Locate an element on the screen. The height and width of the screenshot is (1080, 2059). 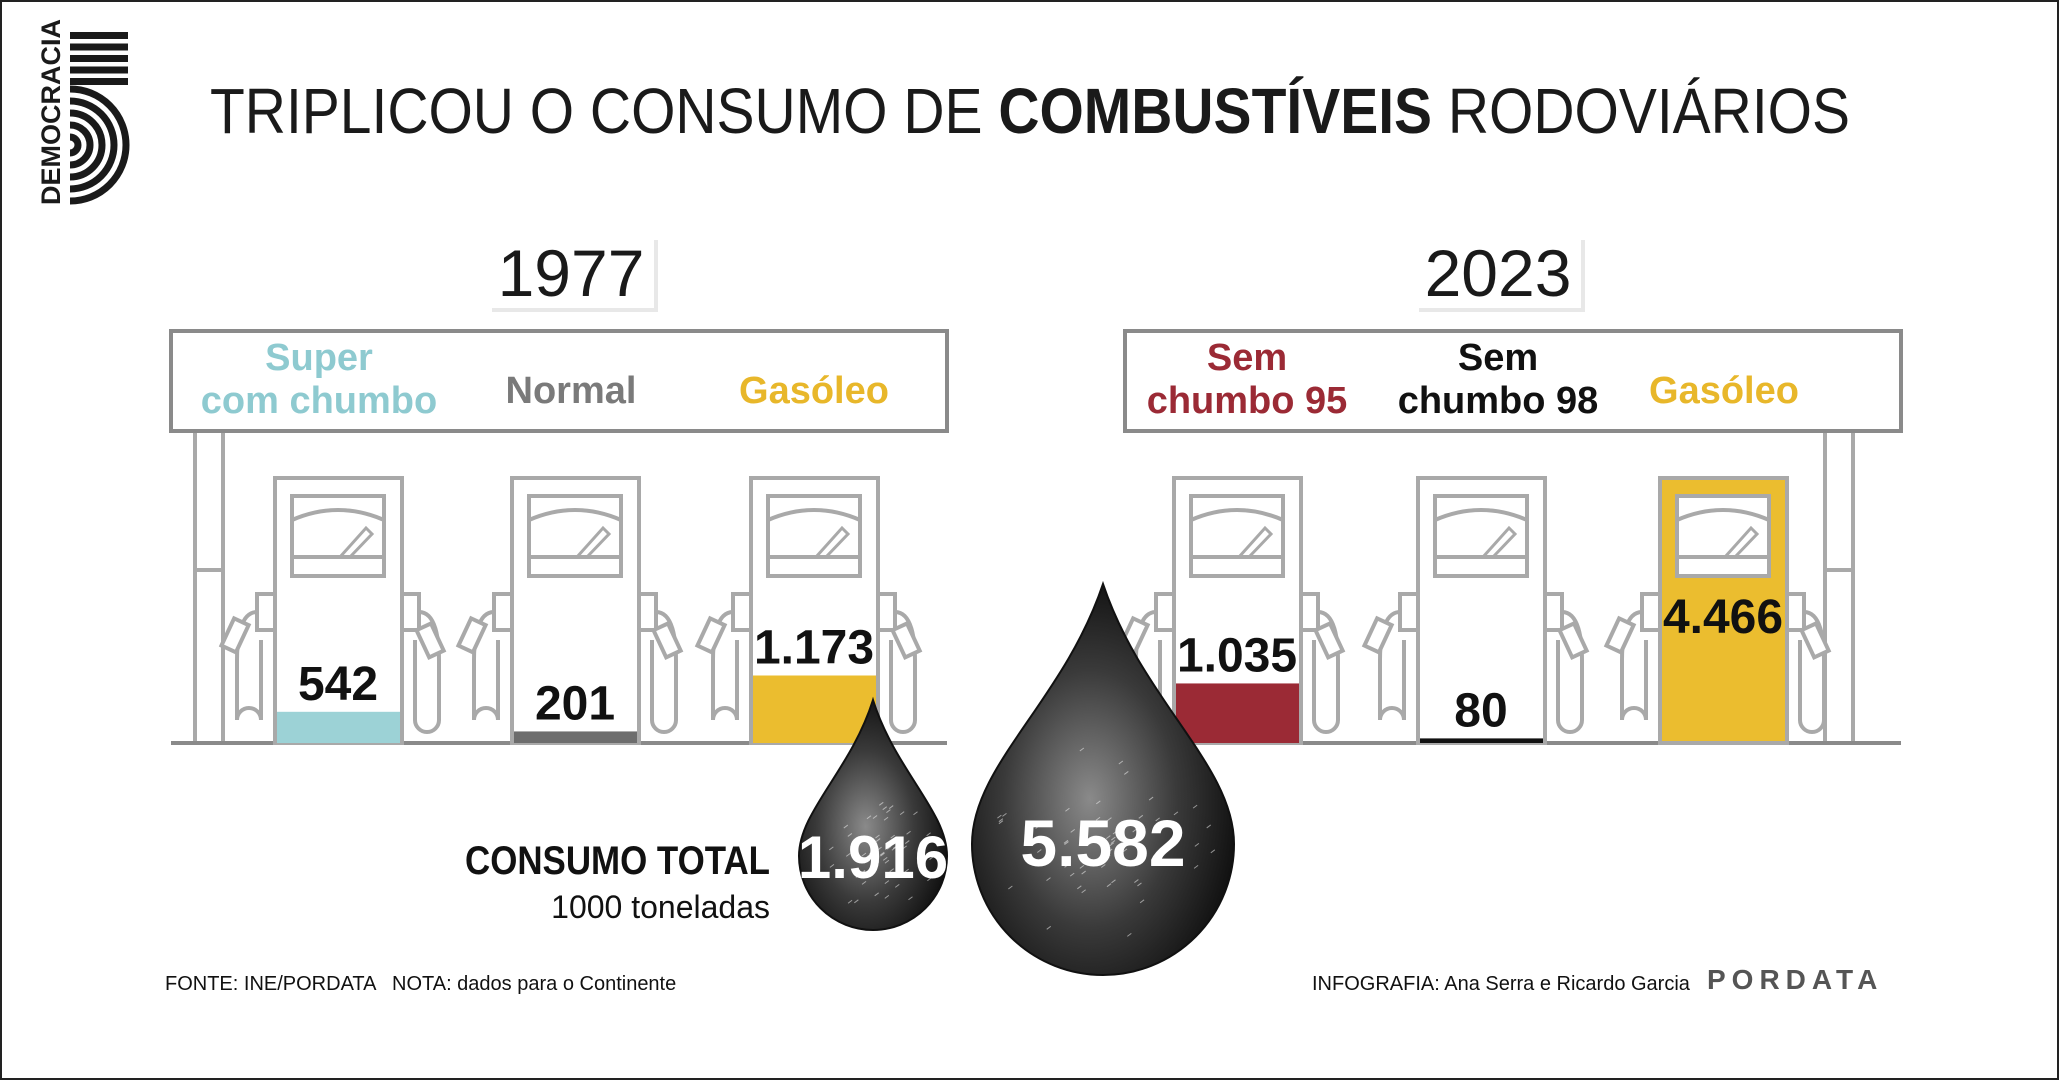
year-label: 1977 is located at coordinates (573, 274).